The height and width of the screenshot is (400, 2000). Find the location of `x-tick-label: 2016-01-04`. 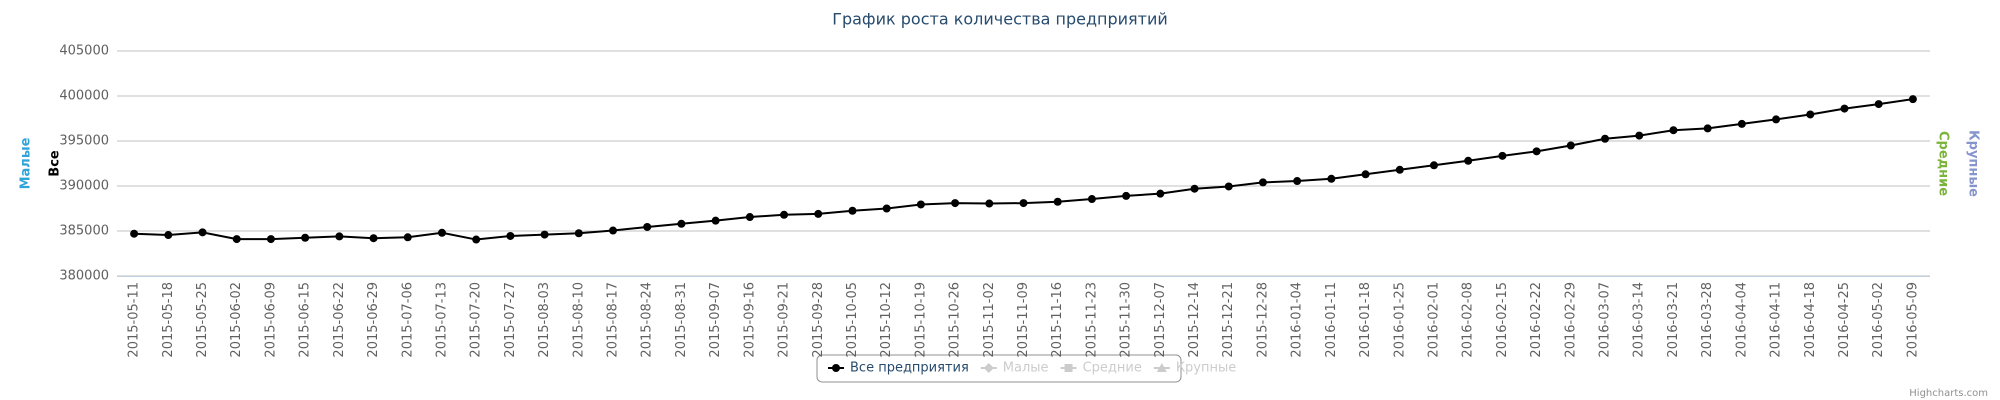

x-tick-label: 2016-01-04 is located at coordinates (1297, 320).